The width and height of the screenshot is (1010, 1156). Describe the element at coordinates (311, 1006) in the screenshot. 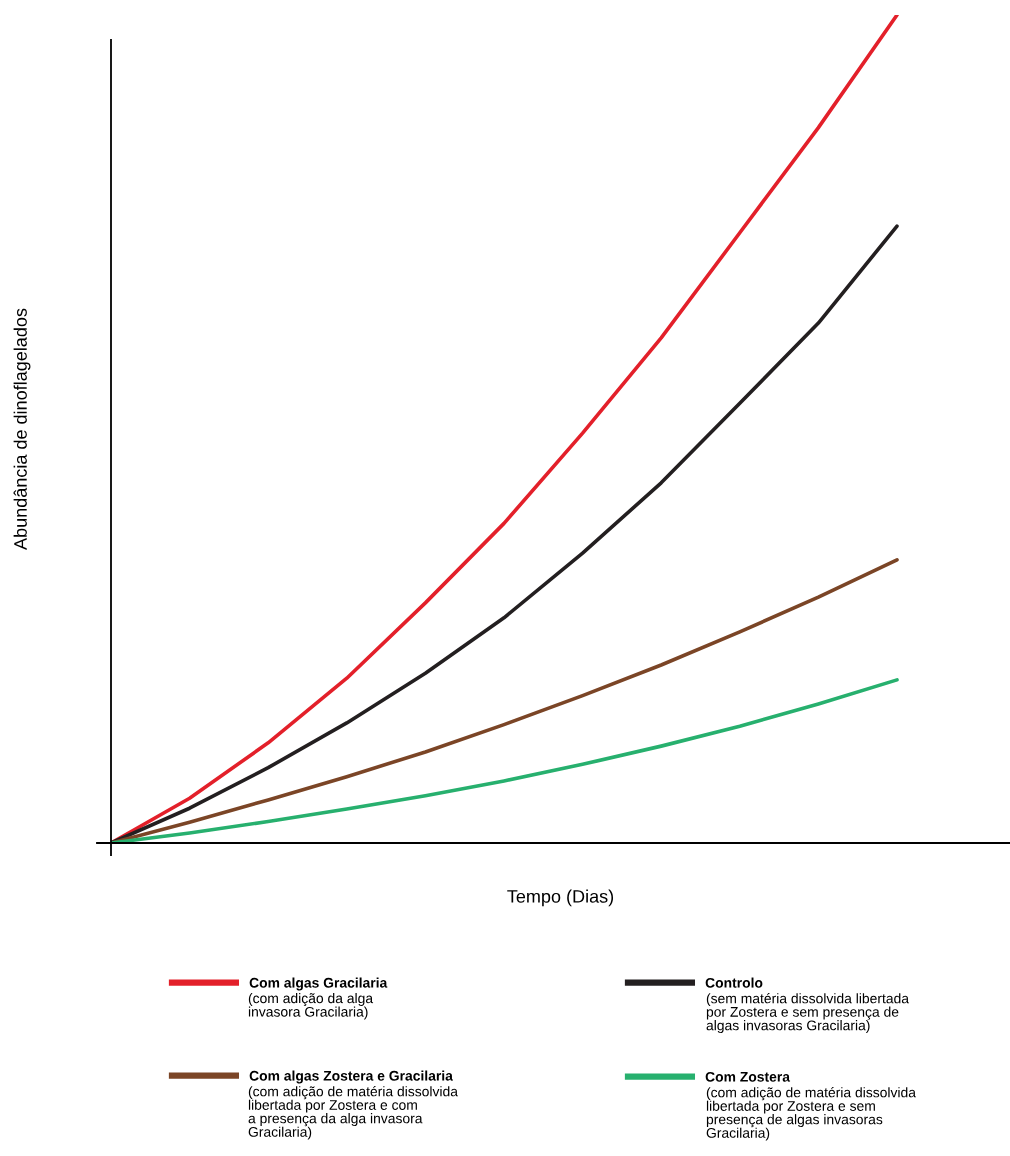

I see `text: (com adição da alga invasora Gracilaria)` at that location.